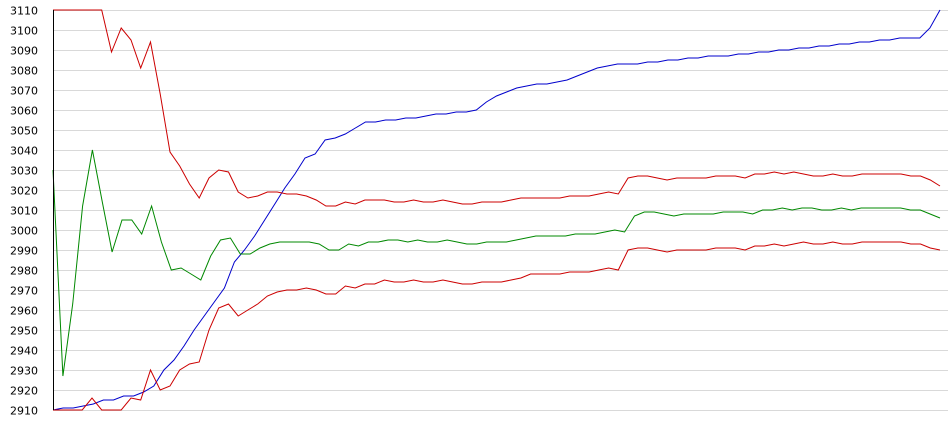 The width and height of the screenshot is (950, 435). I want to click on y-tick-label: 3080, so click(24, 71).